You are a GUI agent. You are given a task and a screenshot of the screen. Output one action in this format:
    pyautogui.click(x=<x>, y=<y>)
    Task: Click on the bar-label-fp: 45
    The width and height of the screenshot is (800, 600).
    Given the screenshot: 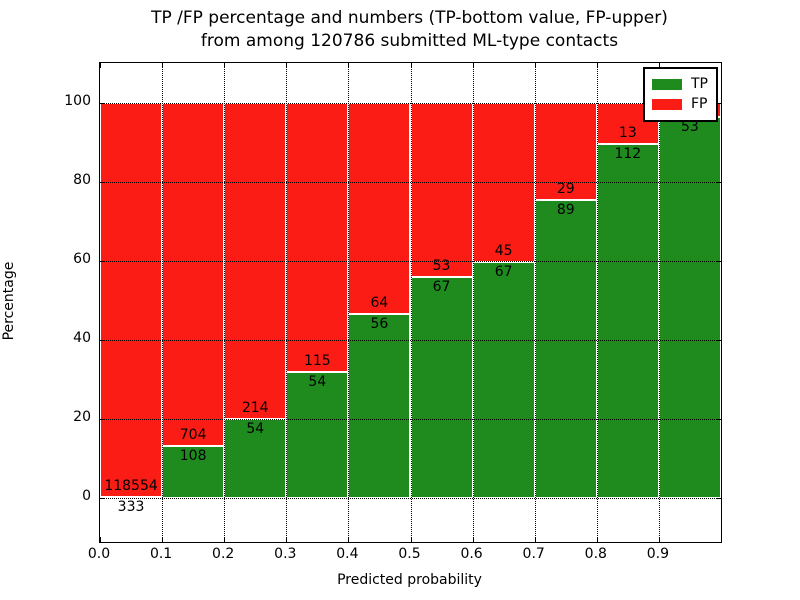 What is the action you would take?
    pyautogui.click(x=503, y=250)
    